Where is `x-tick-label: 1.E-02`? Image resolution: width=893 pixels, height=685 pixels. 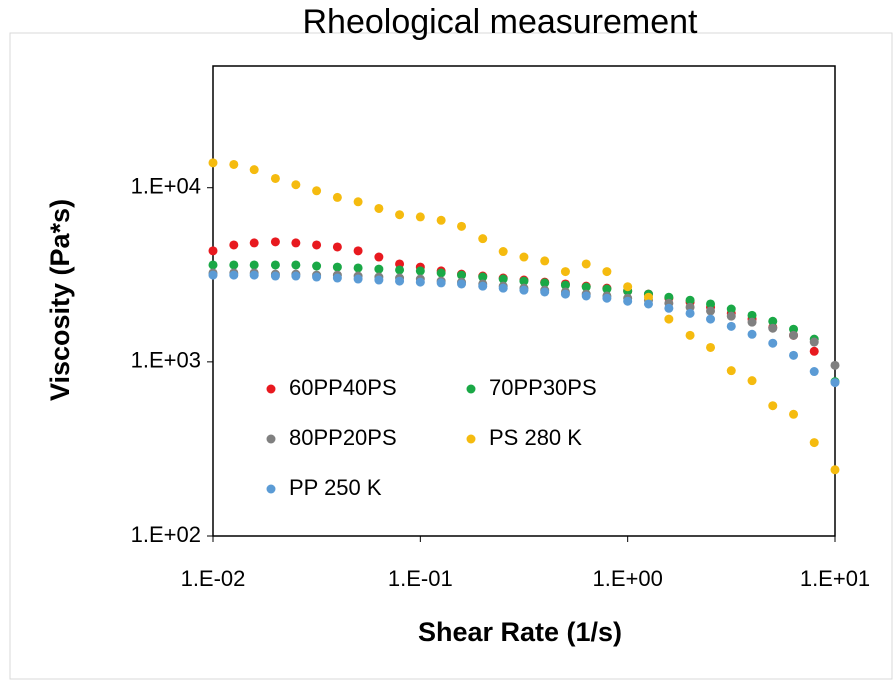
x-tick-label: 1.E-02 is located at coordinates (213, 578).